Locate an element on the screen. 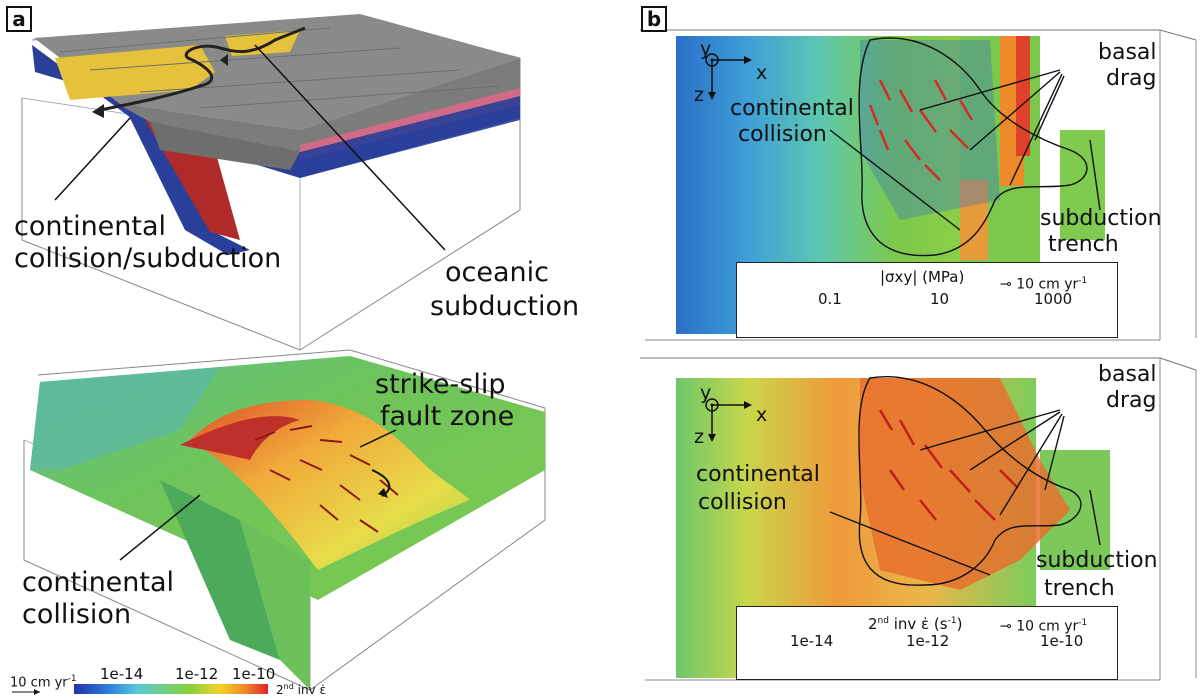  colorbar-b-top-velocity: ⊸ 10 cm yr-1 is located at coordinates (1044, 284).